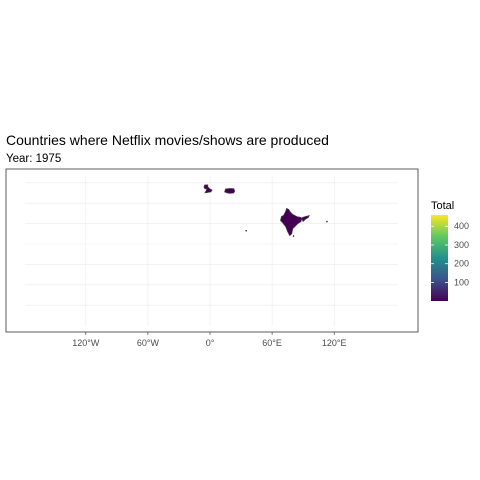 Image resolution: width=480 pixels, height=480 pixels. What do you see at coordinates (148, 343) in the screenshot?
I see `x-tick-label: 60°W` at bounding box center [148, 343].